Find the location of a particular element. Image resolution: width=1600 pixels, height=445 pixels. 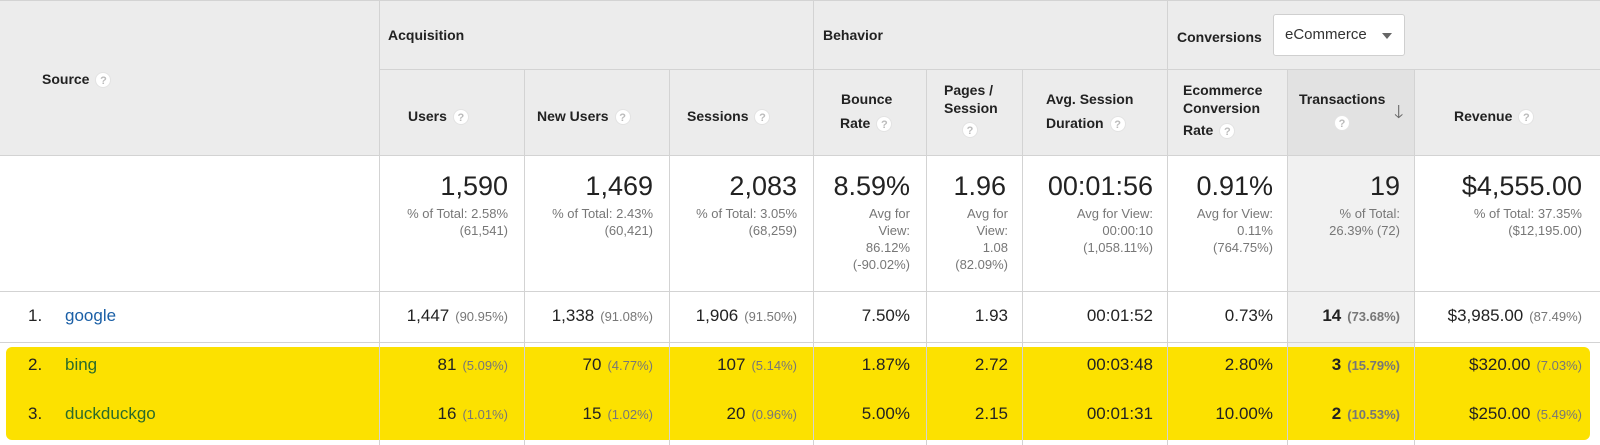

revenue-header: Revenue? is located at coordinates (1494, 116).